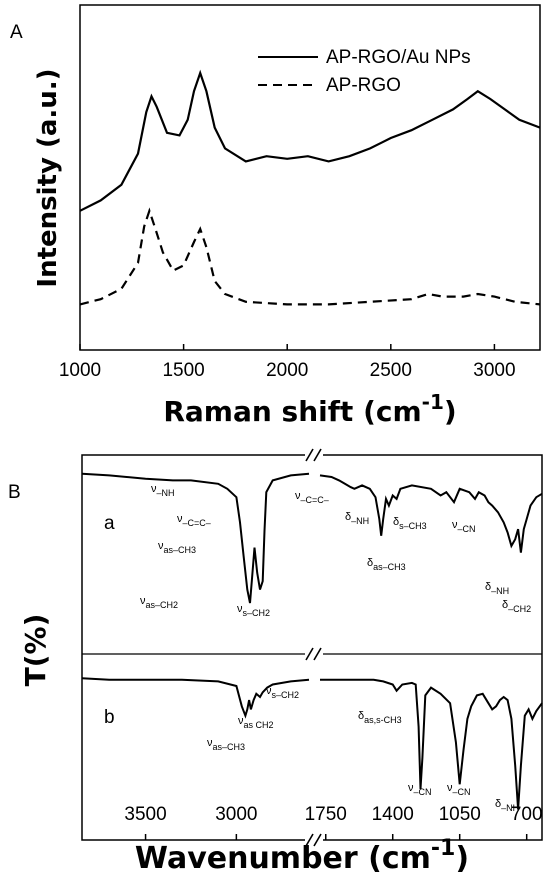 This screenshot has width=545, height=872. Describe the element at coordinates (431, 513) in the screenshot. I see `curve-a-right` at that location.